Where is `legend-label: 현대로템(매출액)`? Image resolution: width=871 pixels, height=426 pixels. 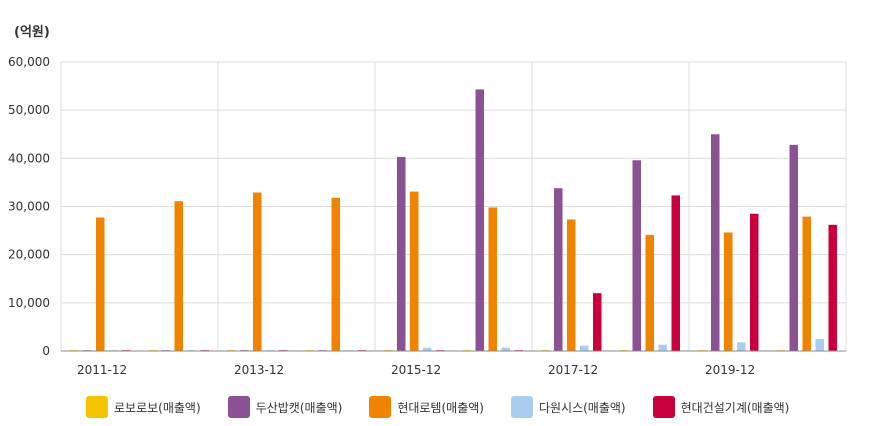 legend-label: 현대로템(매출액) is located at coordinates (440, 407).